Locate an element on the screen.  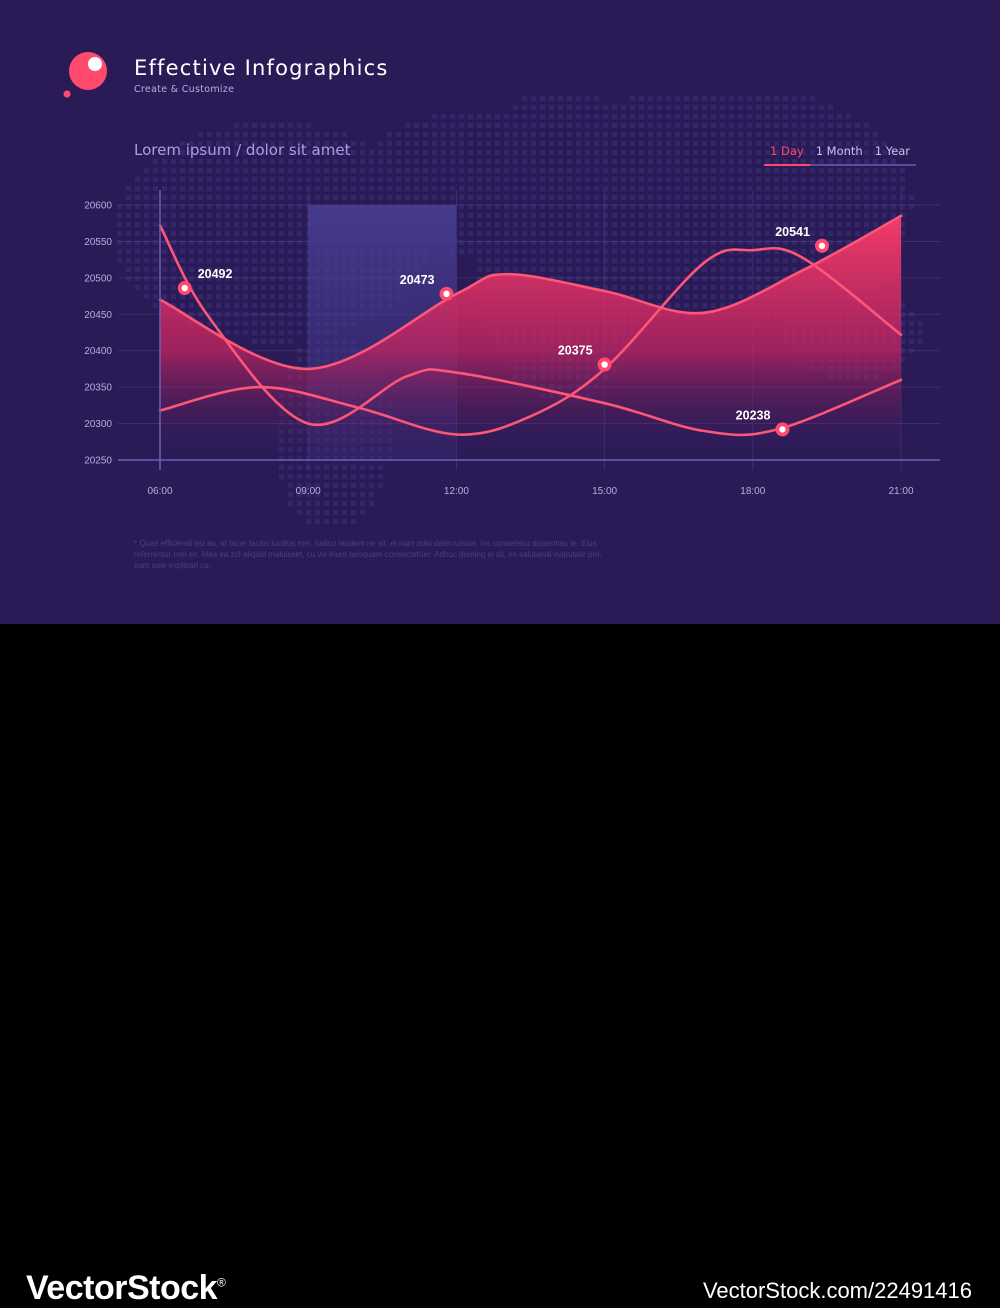
chart-heading: Lorem ipsum / dolor sit amet is located at coordinates (242, 150).